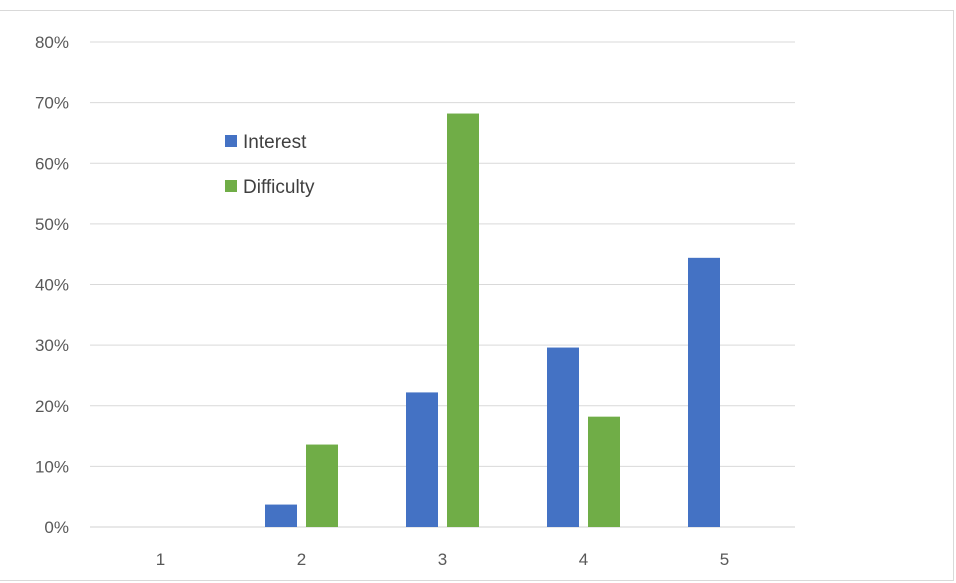 This screenshot has height=583, width=956. I want to click on y-axis-tick-labels: 0% 10% 20% 30% 40% 50% 60% 70% 80%, so click(52, 285).